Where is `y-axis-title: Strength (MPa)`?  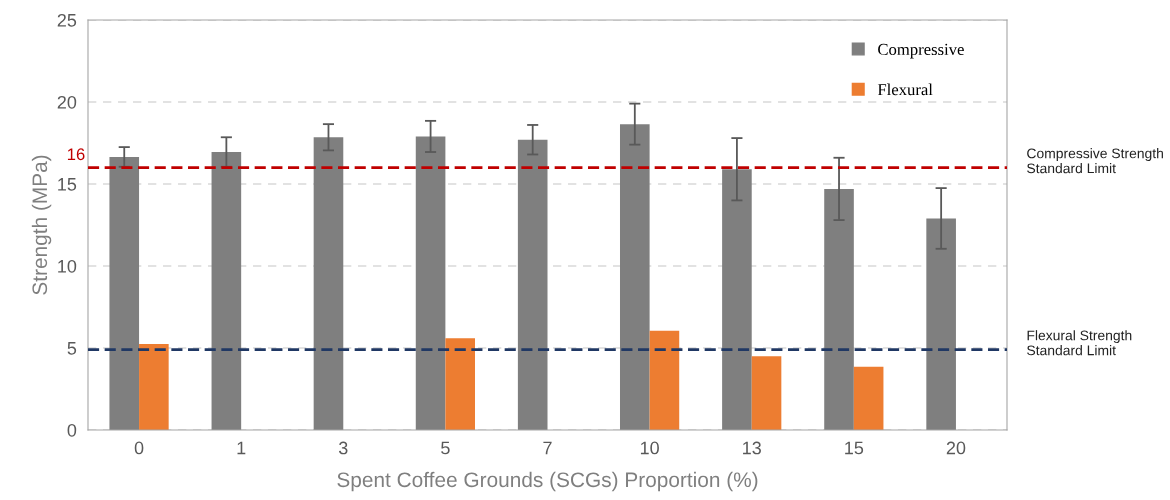 y-axis-title: Strength (MPa) is located at coordinates (41, 225).